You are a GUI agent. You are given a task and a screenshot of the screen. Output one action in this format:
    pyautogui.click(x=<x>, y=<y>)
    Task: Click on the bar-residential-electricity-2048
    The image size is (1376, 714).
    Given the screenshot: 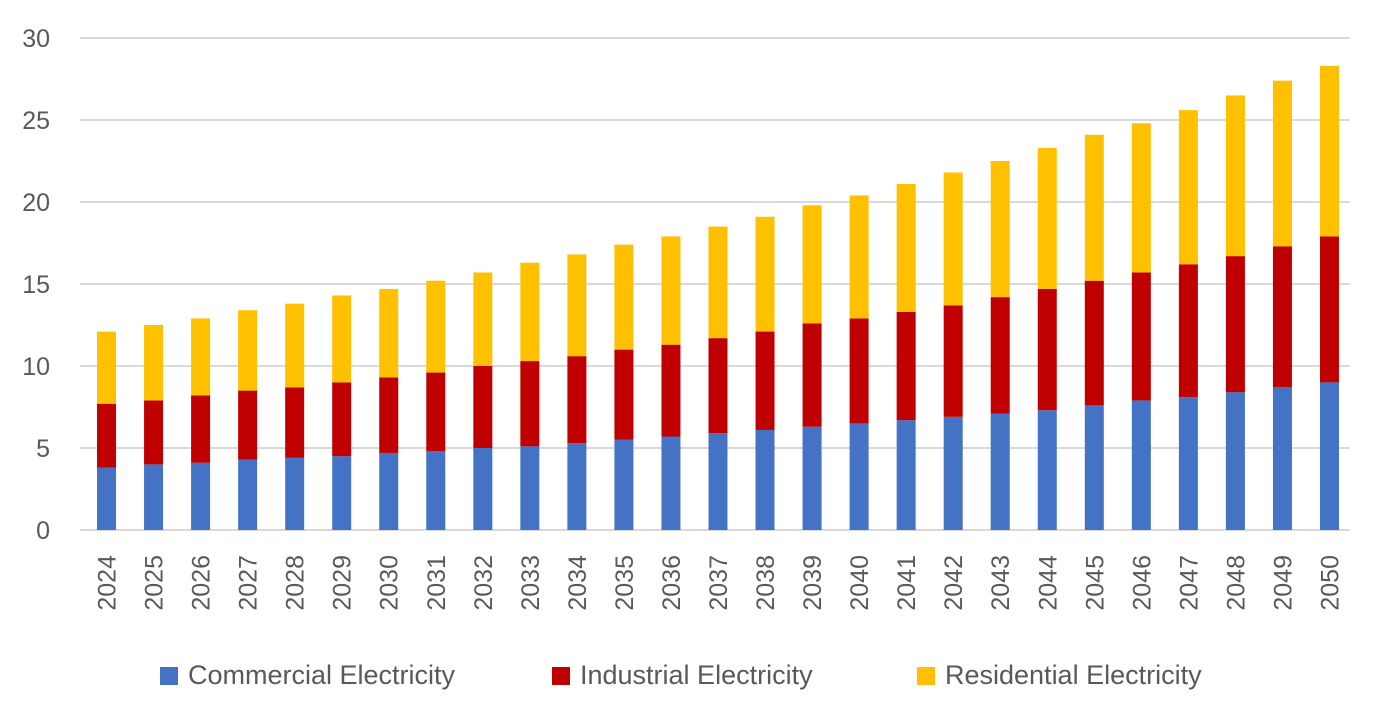 What is the action you would take?
    pyautogui.click(x=1235, y=176)
    